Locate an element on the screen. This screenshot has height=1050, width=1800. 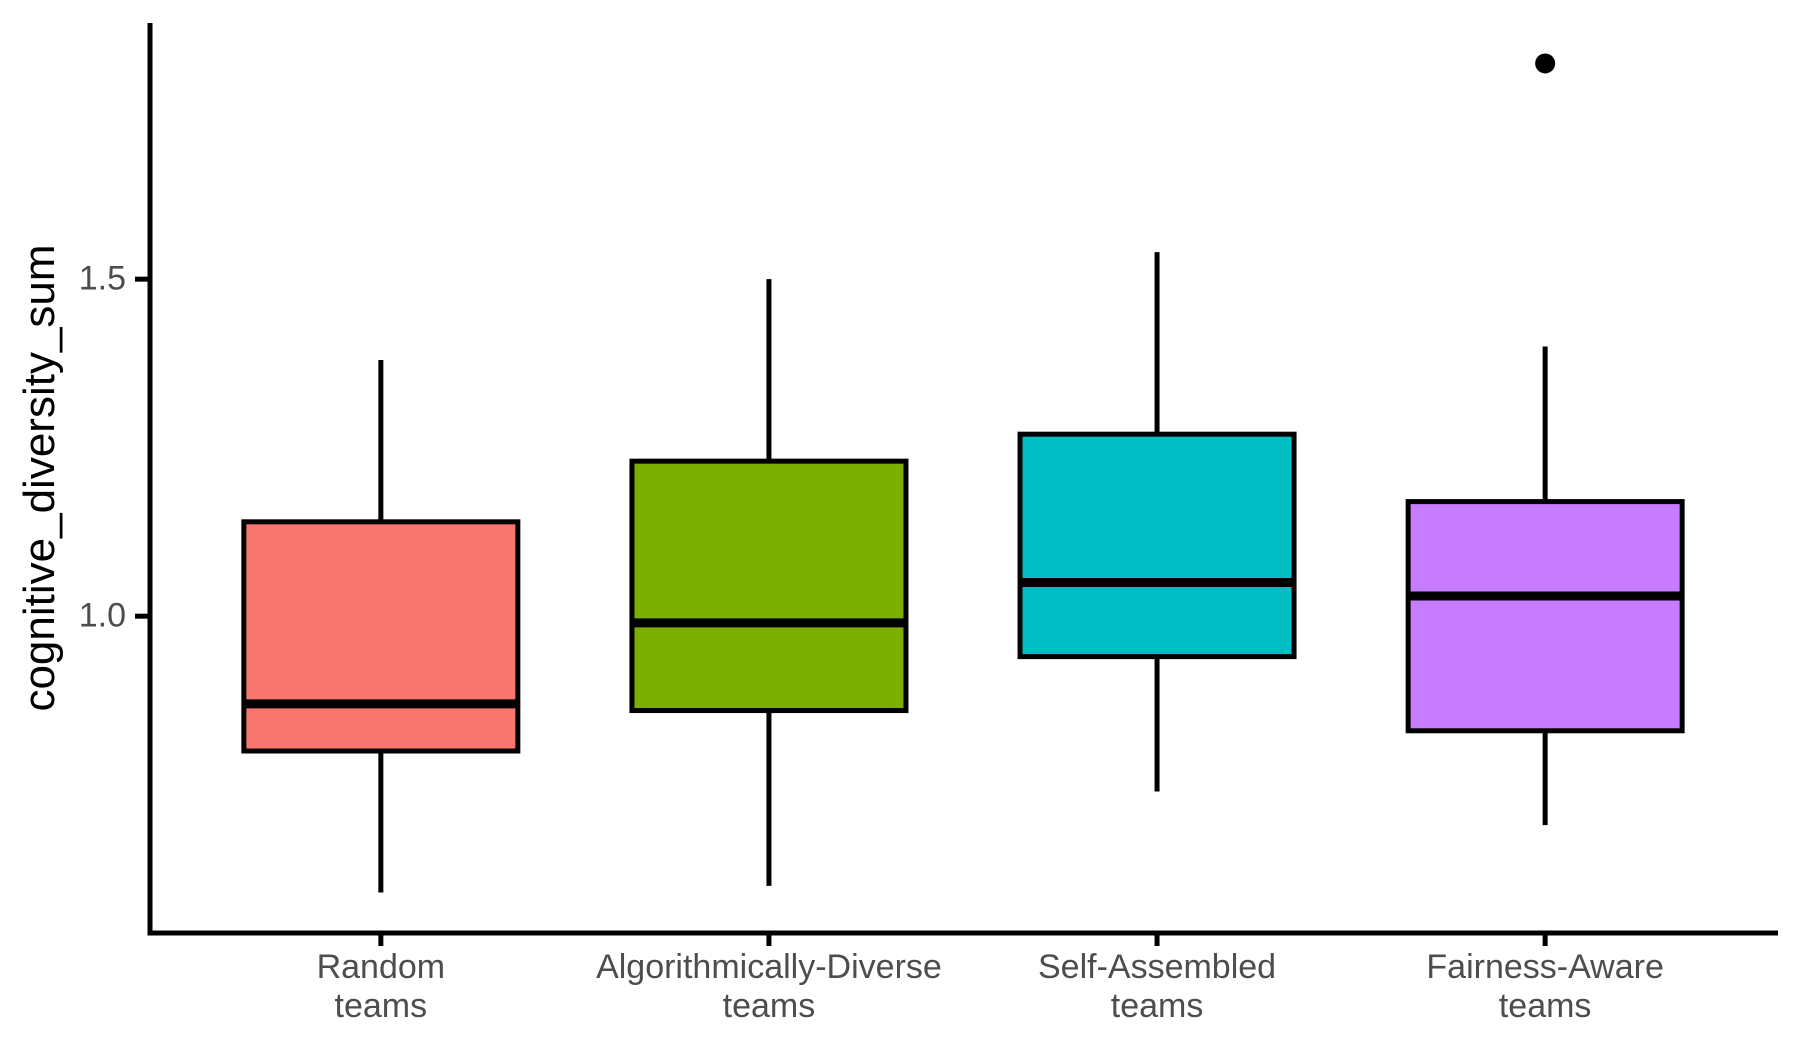
x-tick-label-line: Random is located at coordinates (381, 967).